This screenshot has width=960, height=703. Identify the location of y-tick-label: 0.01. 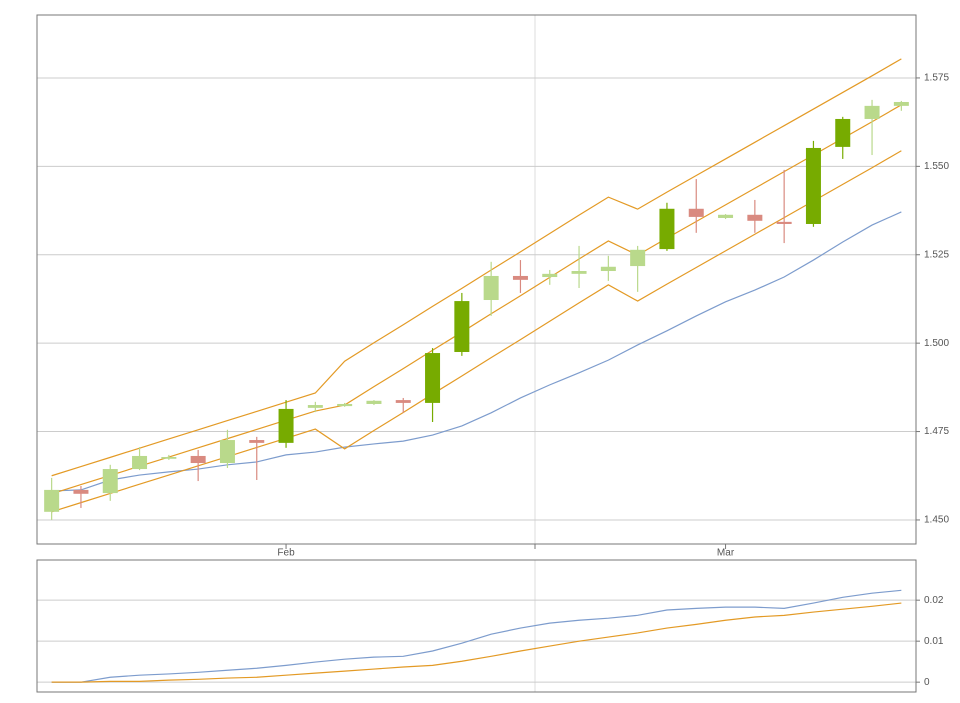
(934, 641).